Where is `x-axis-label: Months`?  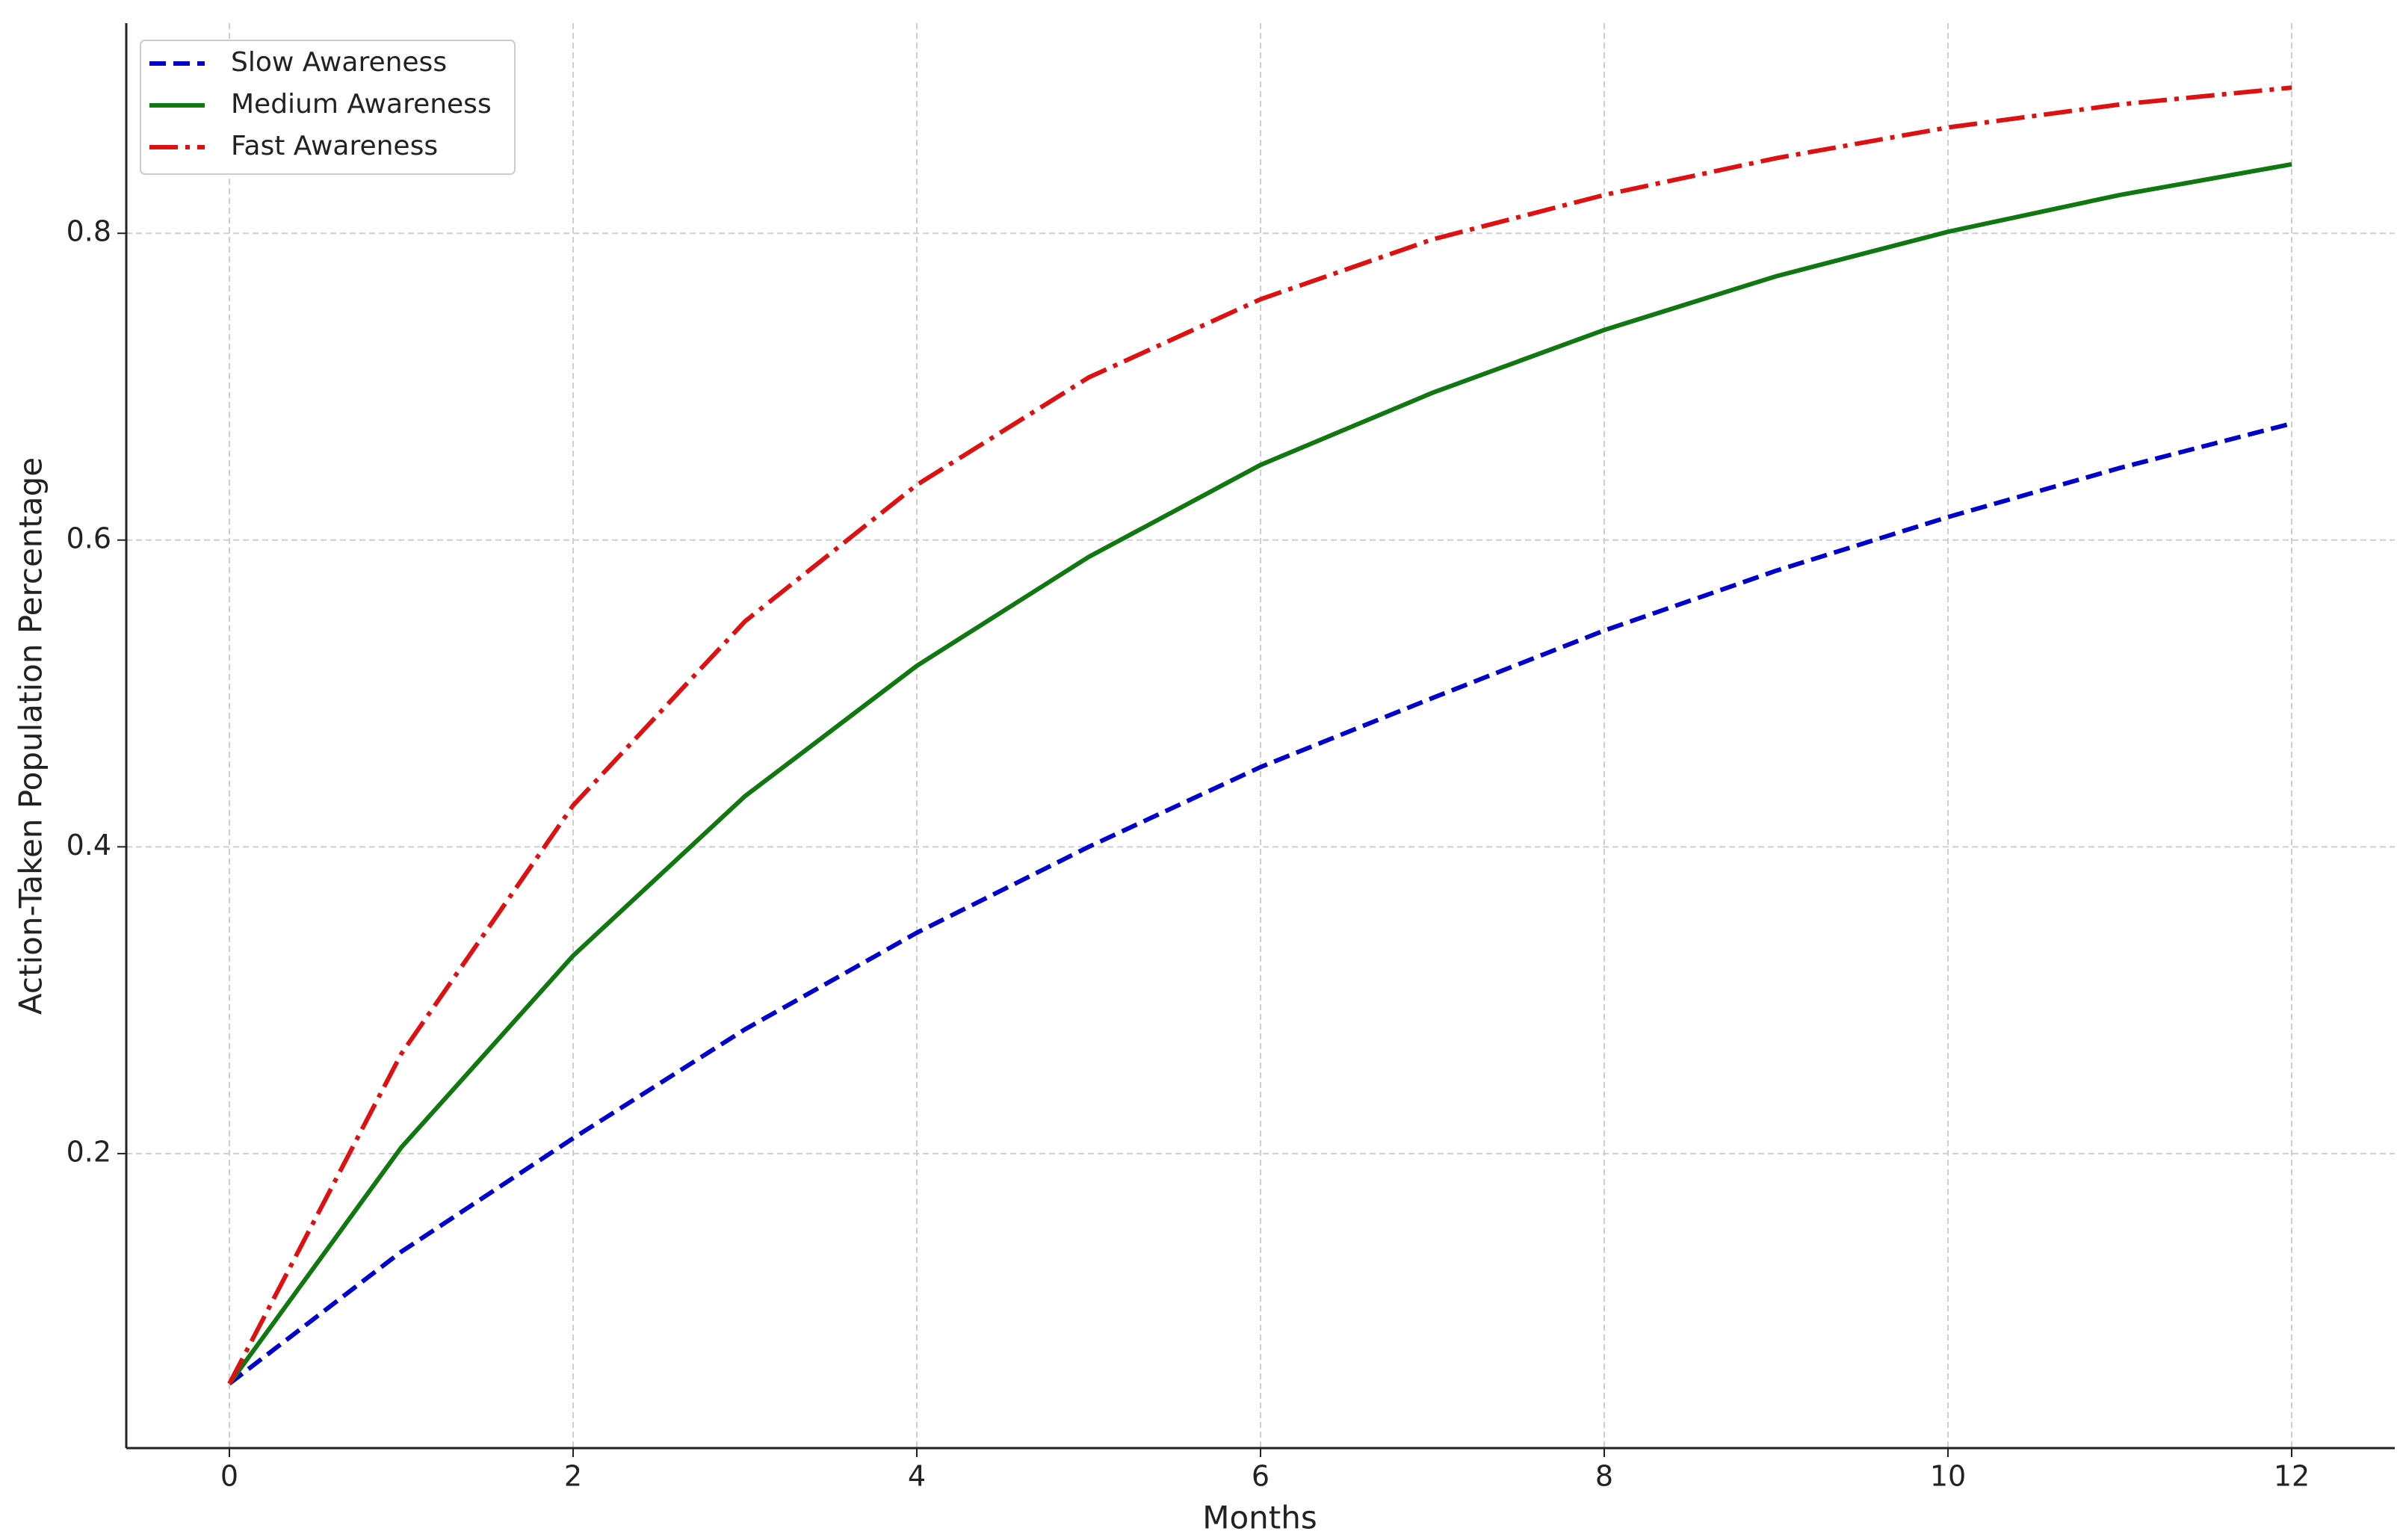 x-axis-label: Months is located at coordinates (1259, 1518).